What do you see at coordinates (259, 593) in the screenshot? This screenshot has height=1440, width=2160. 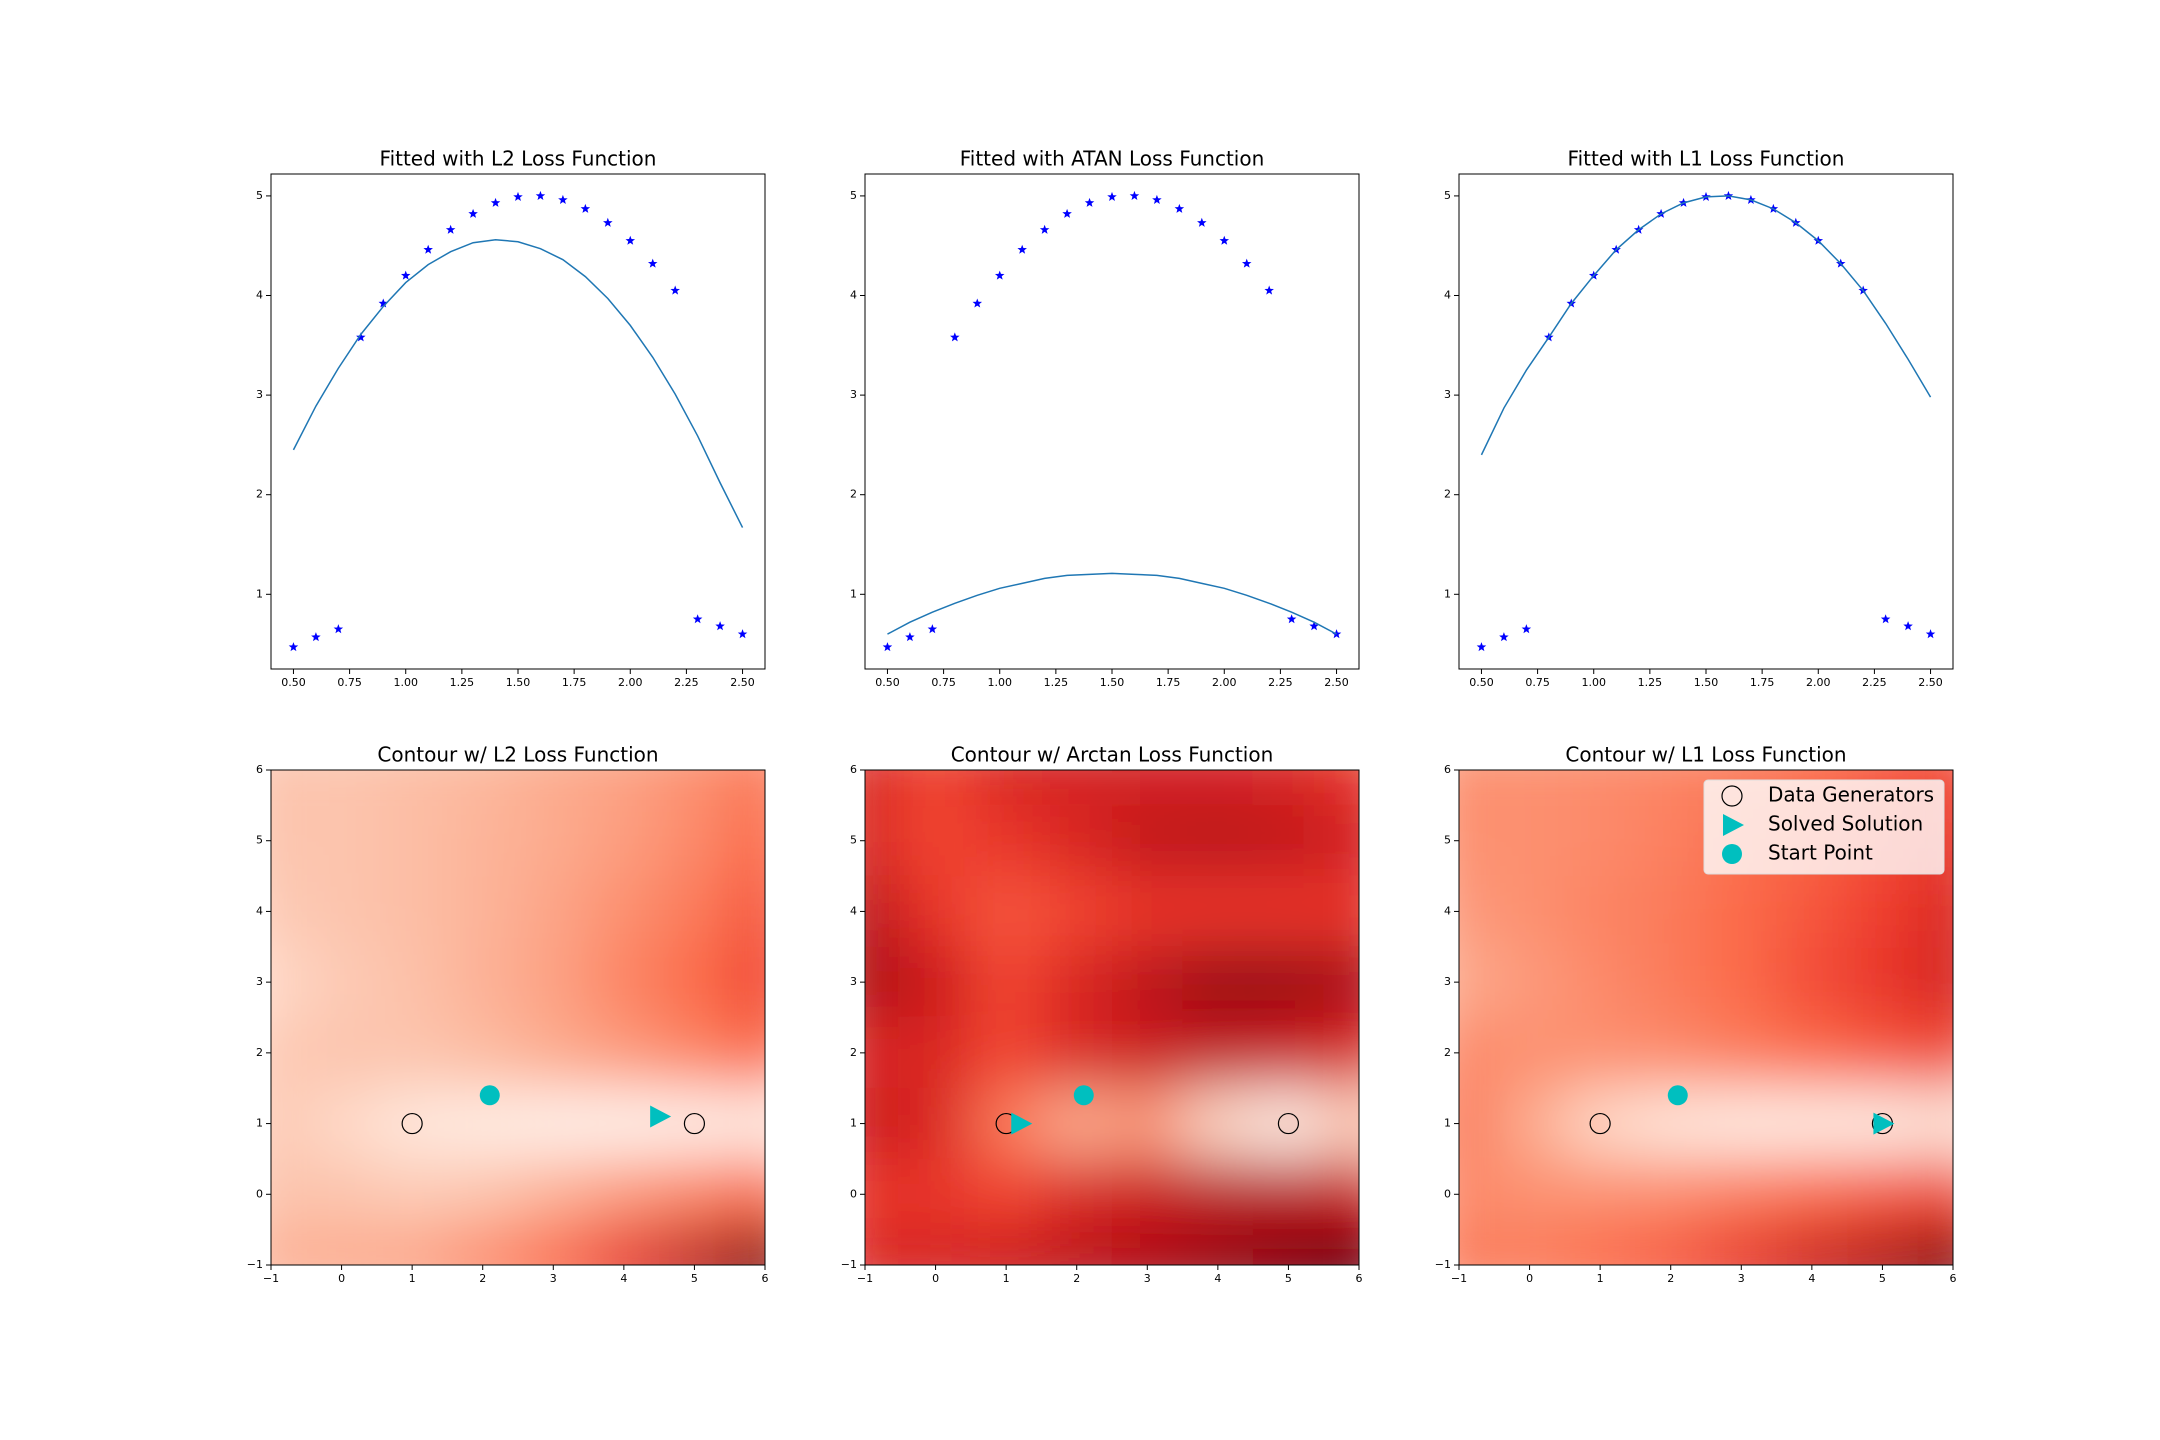 I see `y-tick-label: 1` at bounding box center [259, 593].